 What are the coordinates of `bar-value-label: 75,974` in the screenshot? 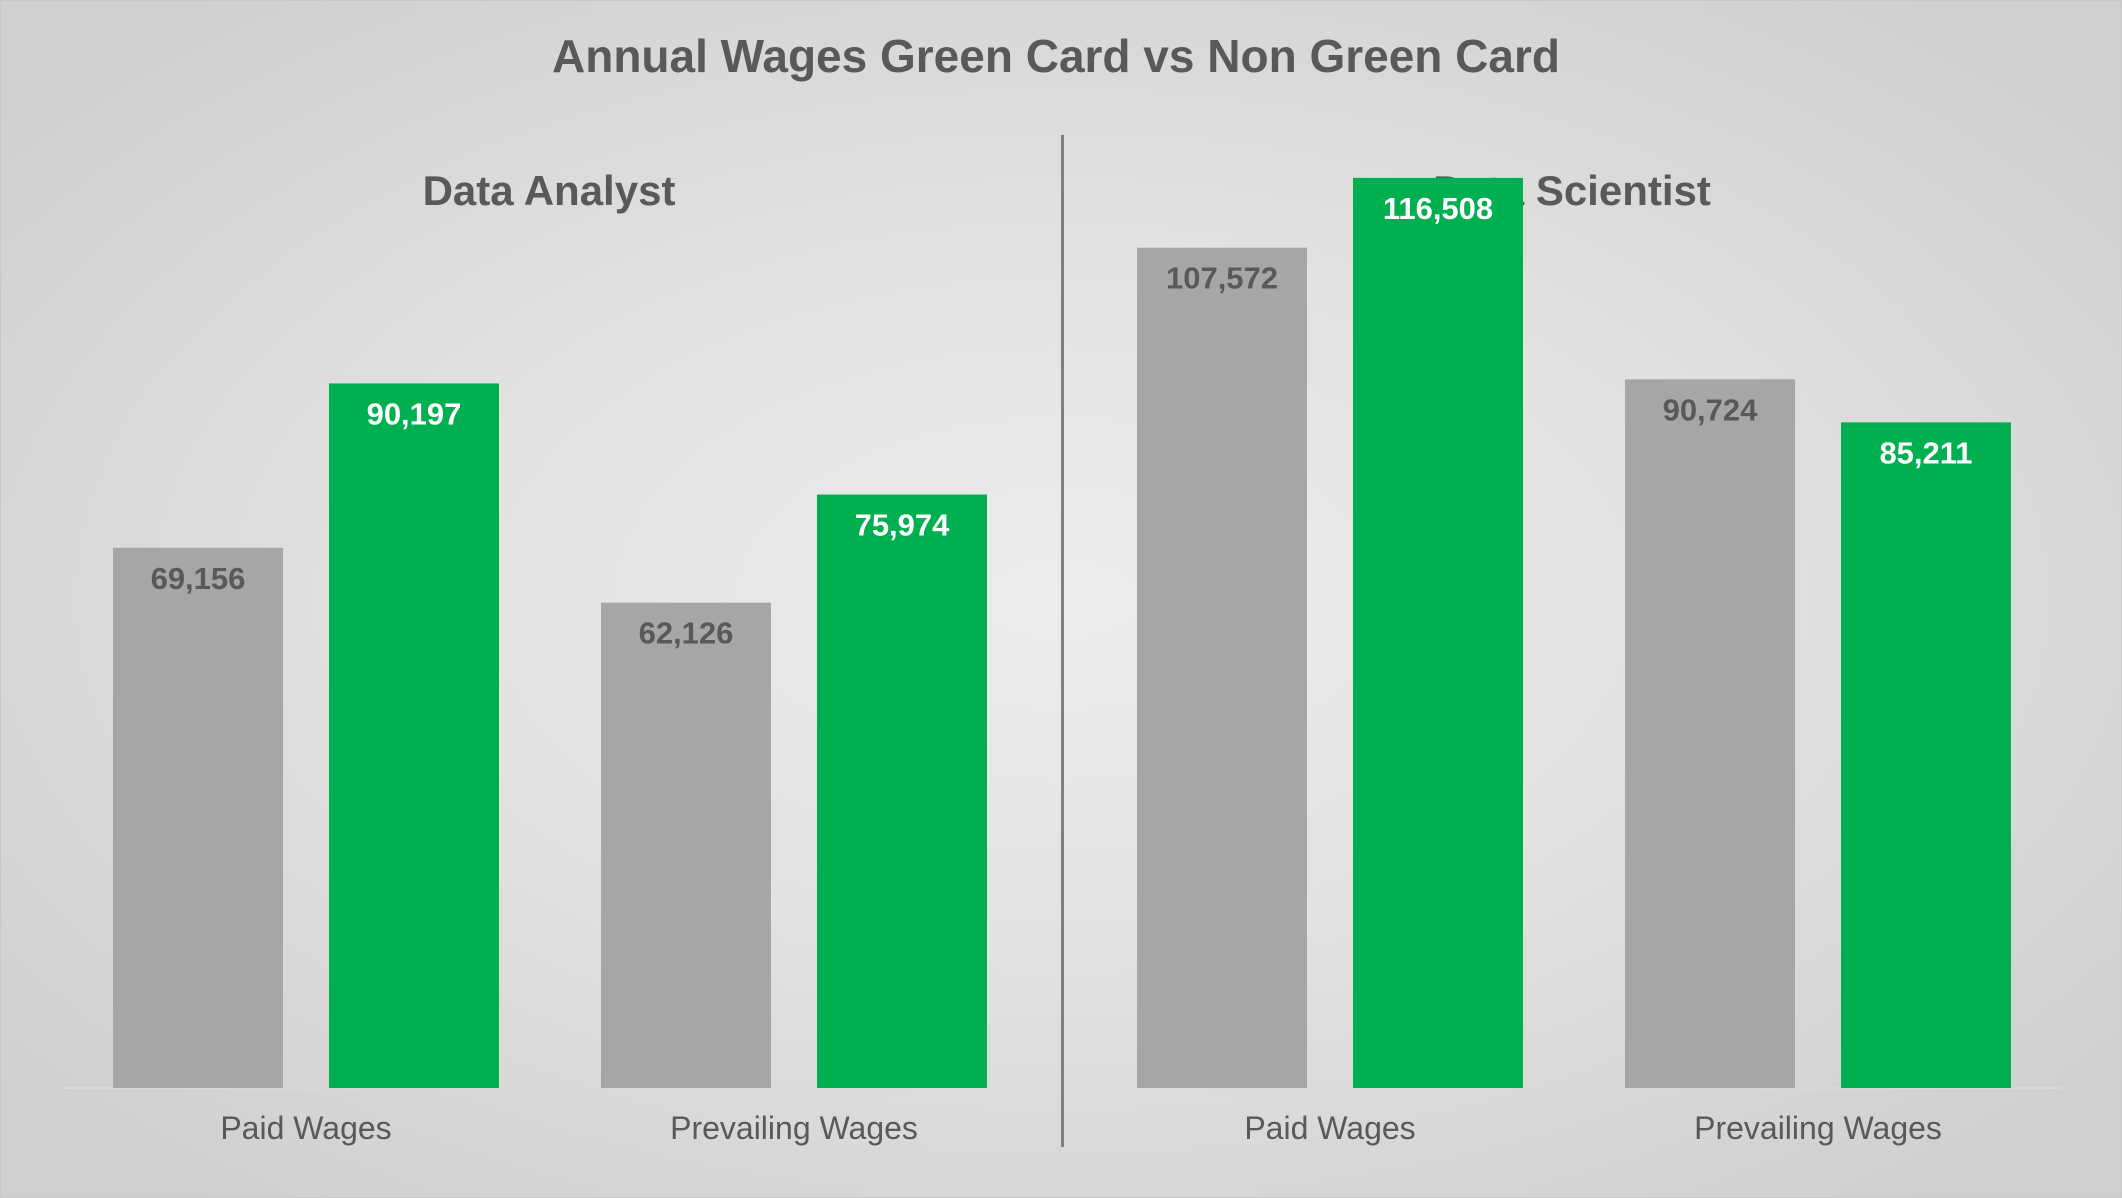 It's located at (903, 525).